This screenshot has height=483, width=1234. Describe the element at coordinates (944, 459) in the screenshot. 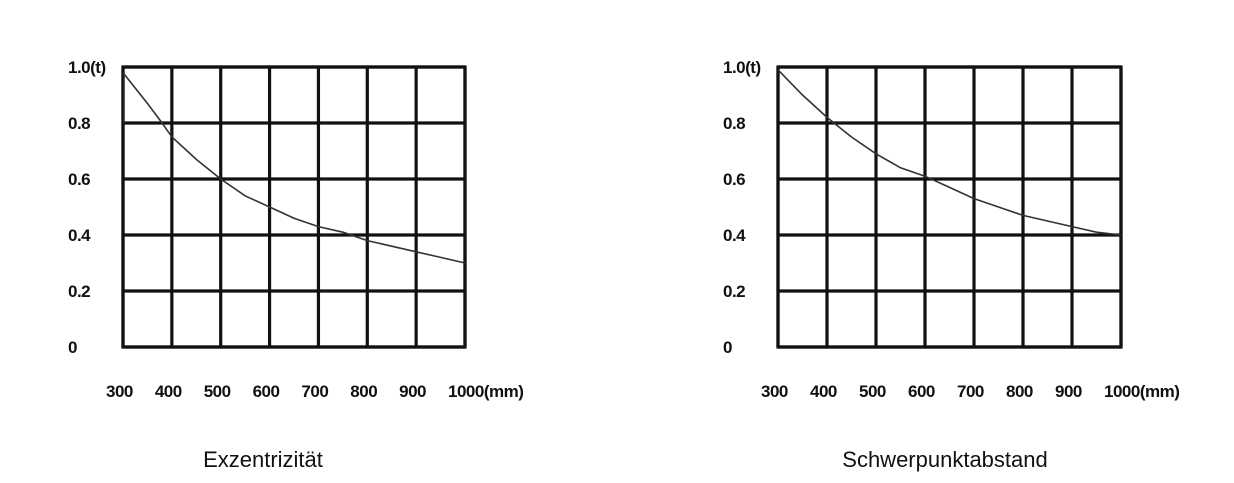

I see `chart-caption: Schwerpunktabstand` at that location.